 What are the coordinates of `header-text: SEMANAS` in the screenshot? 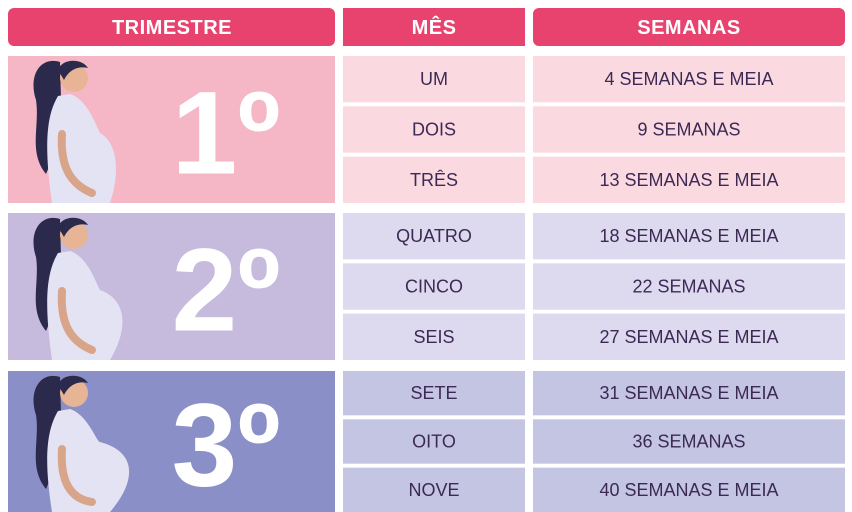 It's located at (689, 28).